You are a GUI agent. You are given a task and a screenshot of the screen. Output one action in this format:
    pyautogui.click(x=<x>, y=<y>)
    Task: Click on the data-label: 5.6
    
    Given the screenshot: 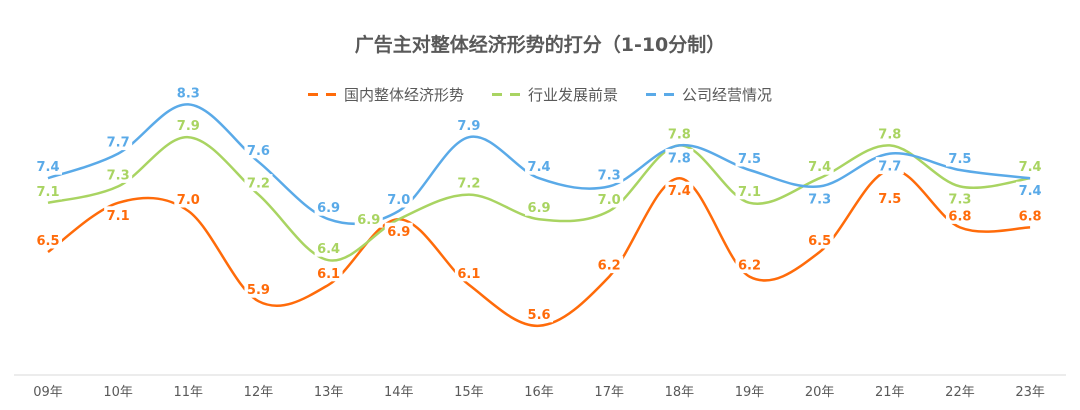 What is the action you would take?
    pyautogui.click(x=539, y=315)
    